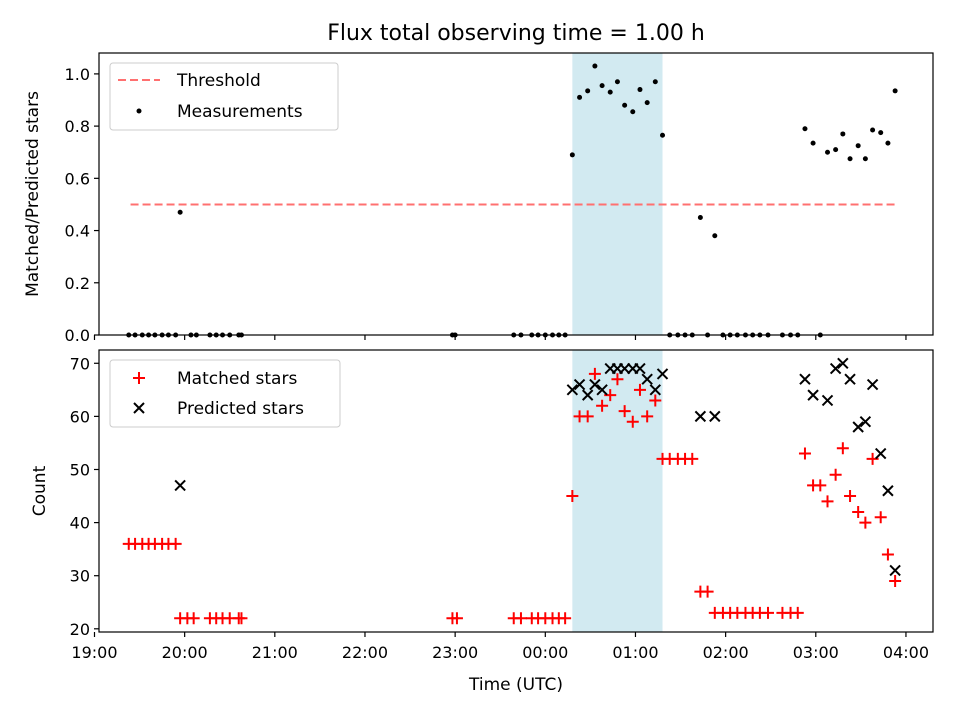  What do you see at coordinates (40, 490) in the screenshot?
I see `bottom-y-axis-label: Count` at bounding box center [40, 490].